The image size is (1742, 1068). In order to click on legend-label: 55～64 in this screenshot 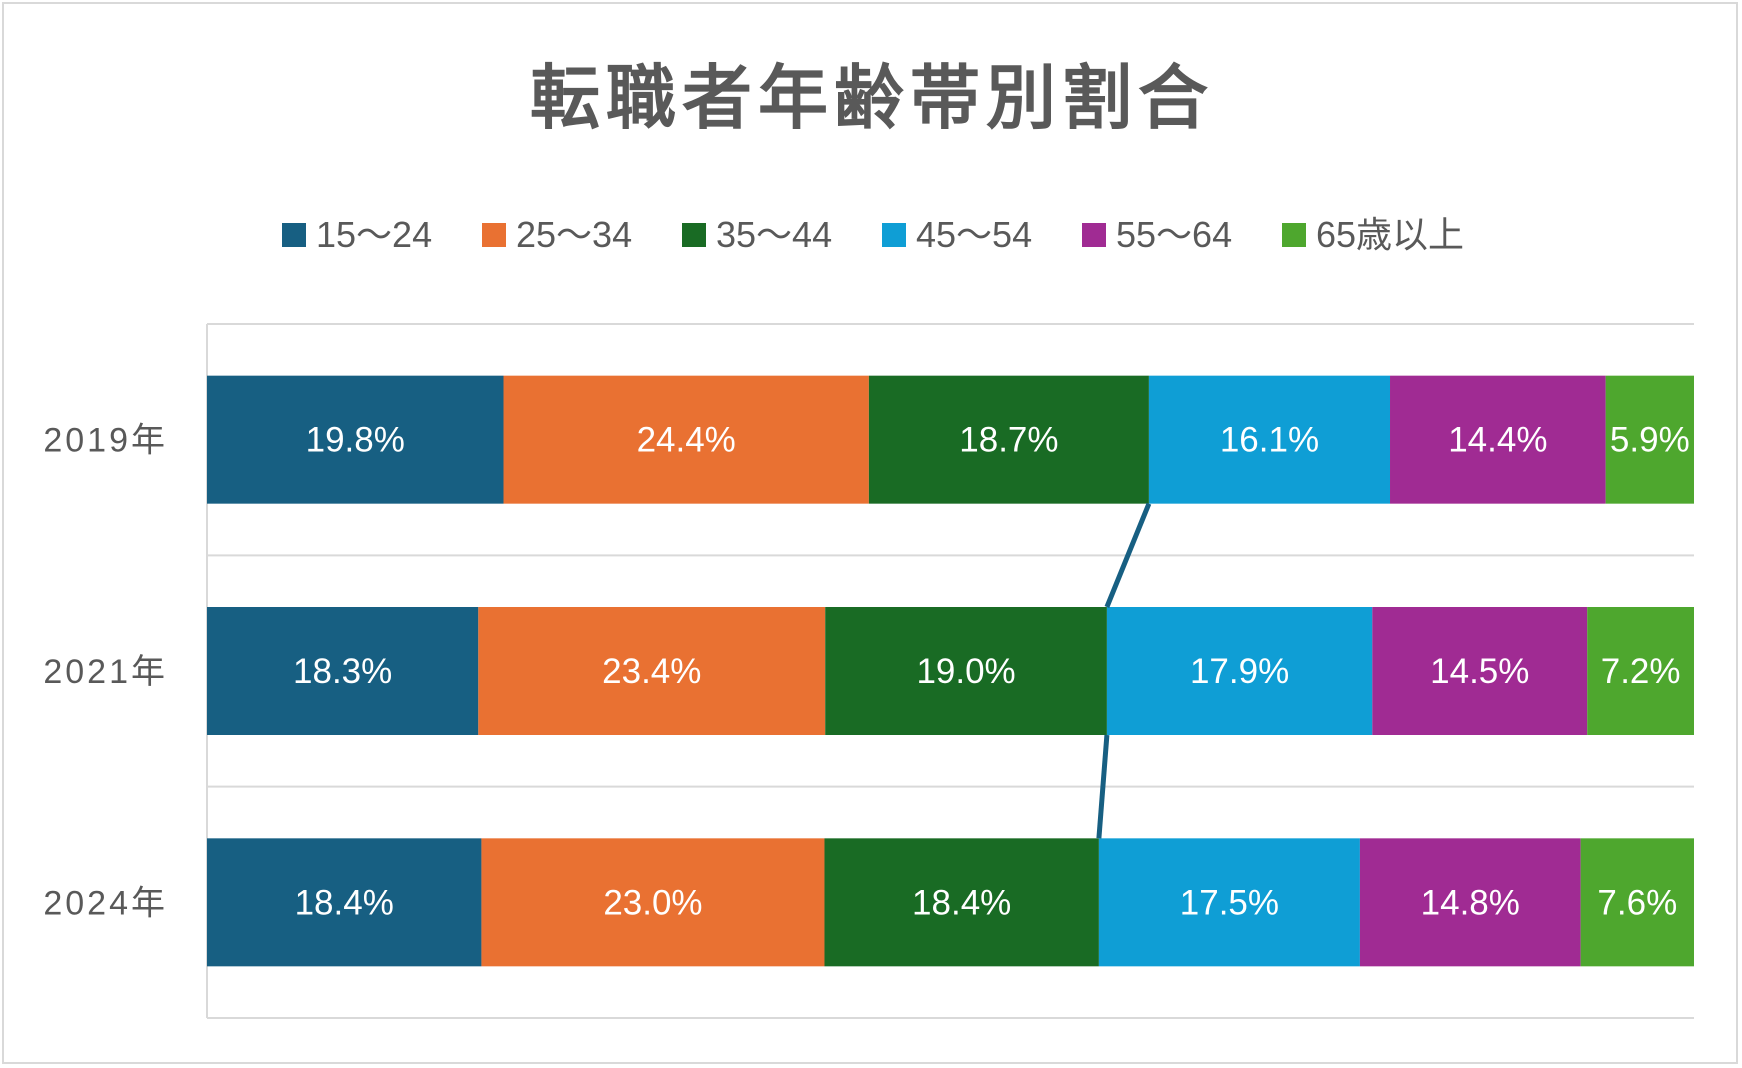, I will do `click(1174, 234)`.